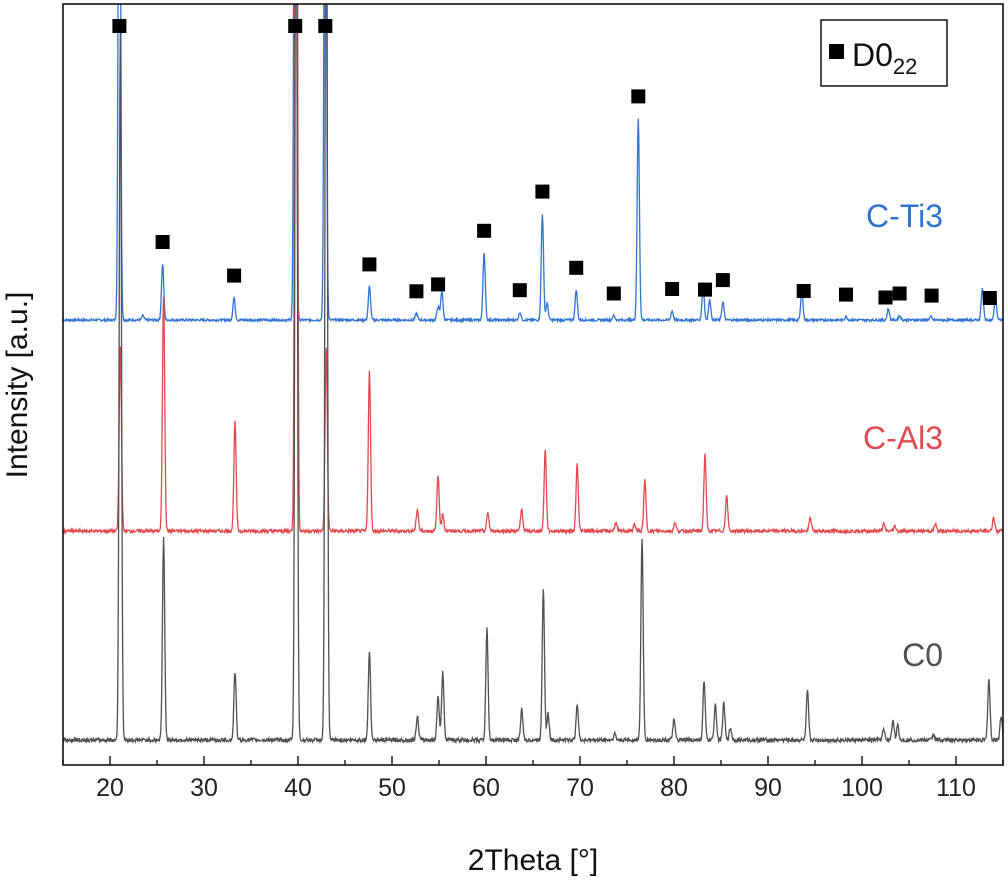  Describe the element at coordinates (486, 788) in the screenshot. I see `x-tick-label: 60` at that location.